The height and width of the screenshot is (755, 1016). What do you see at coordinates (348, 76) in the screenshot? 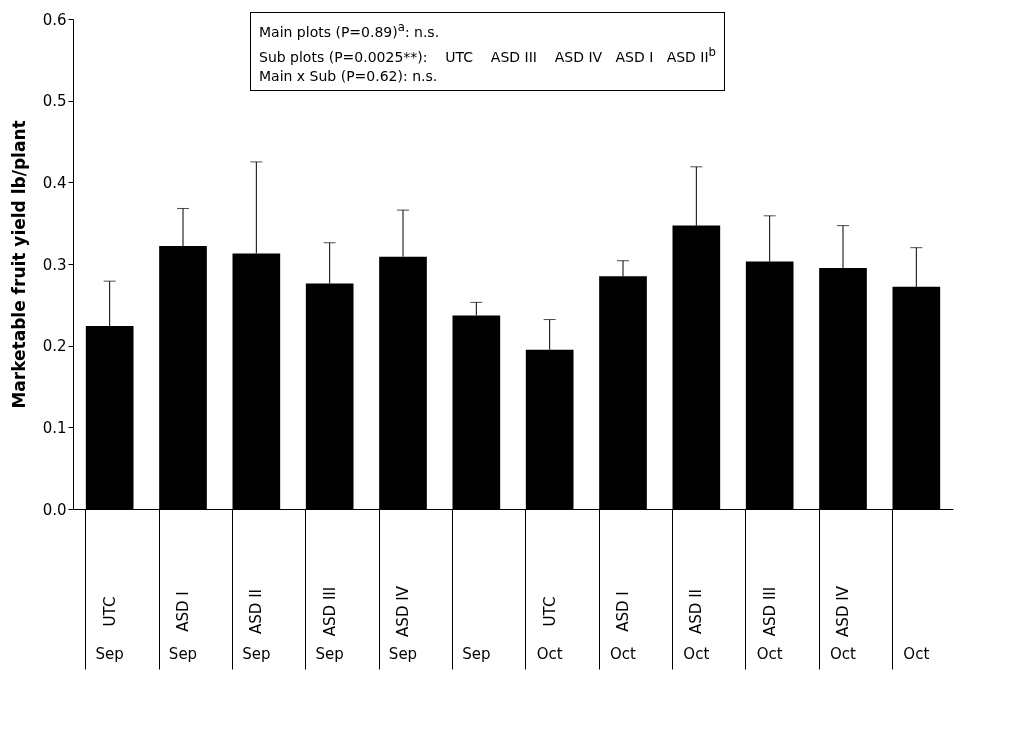
I see `annotation: Main x Sub (P=0.62): n.s.` at bounding box center [348, 76].